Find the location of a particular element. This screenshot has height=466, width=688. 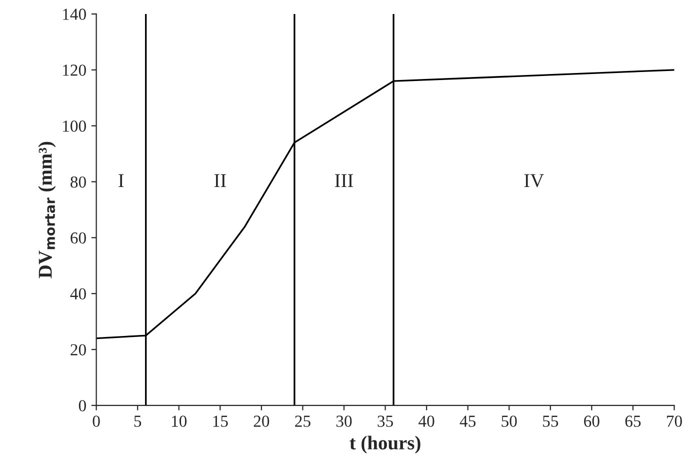

x-tick-label: 65 is located at coordinates (633, 421).